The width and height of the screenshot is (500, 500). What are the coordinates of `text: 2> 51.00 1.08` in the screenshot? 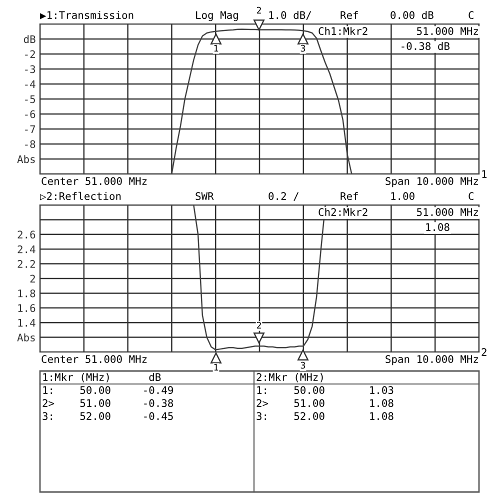 It's located at (325, 403).